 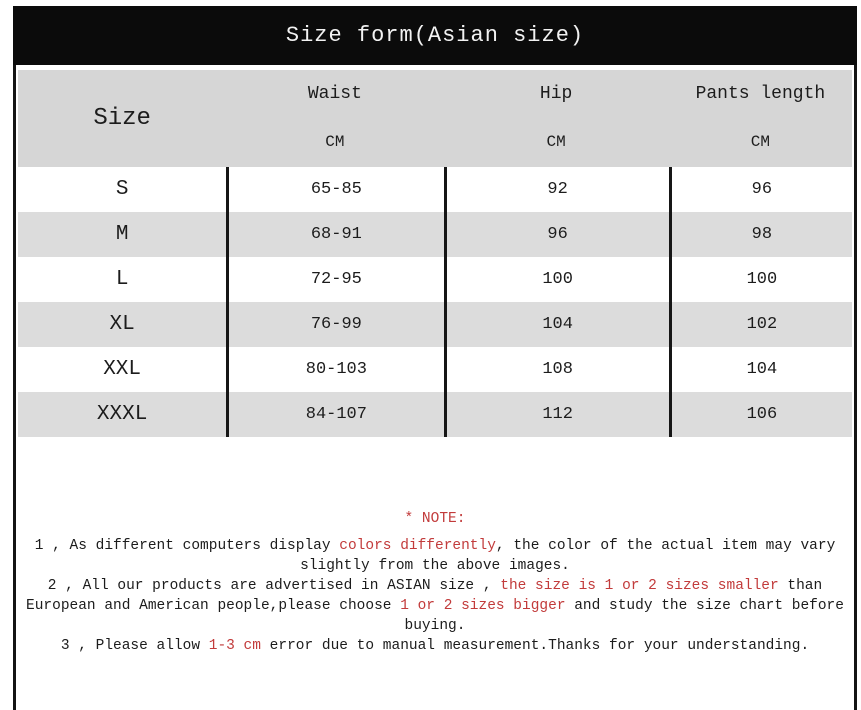 I want to click on header-cell-size: Size, so click(x=122, y=118).